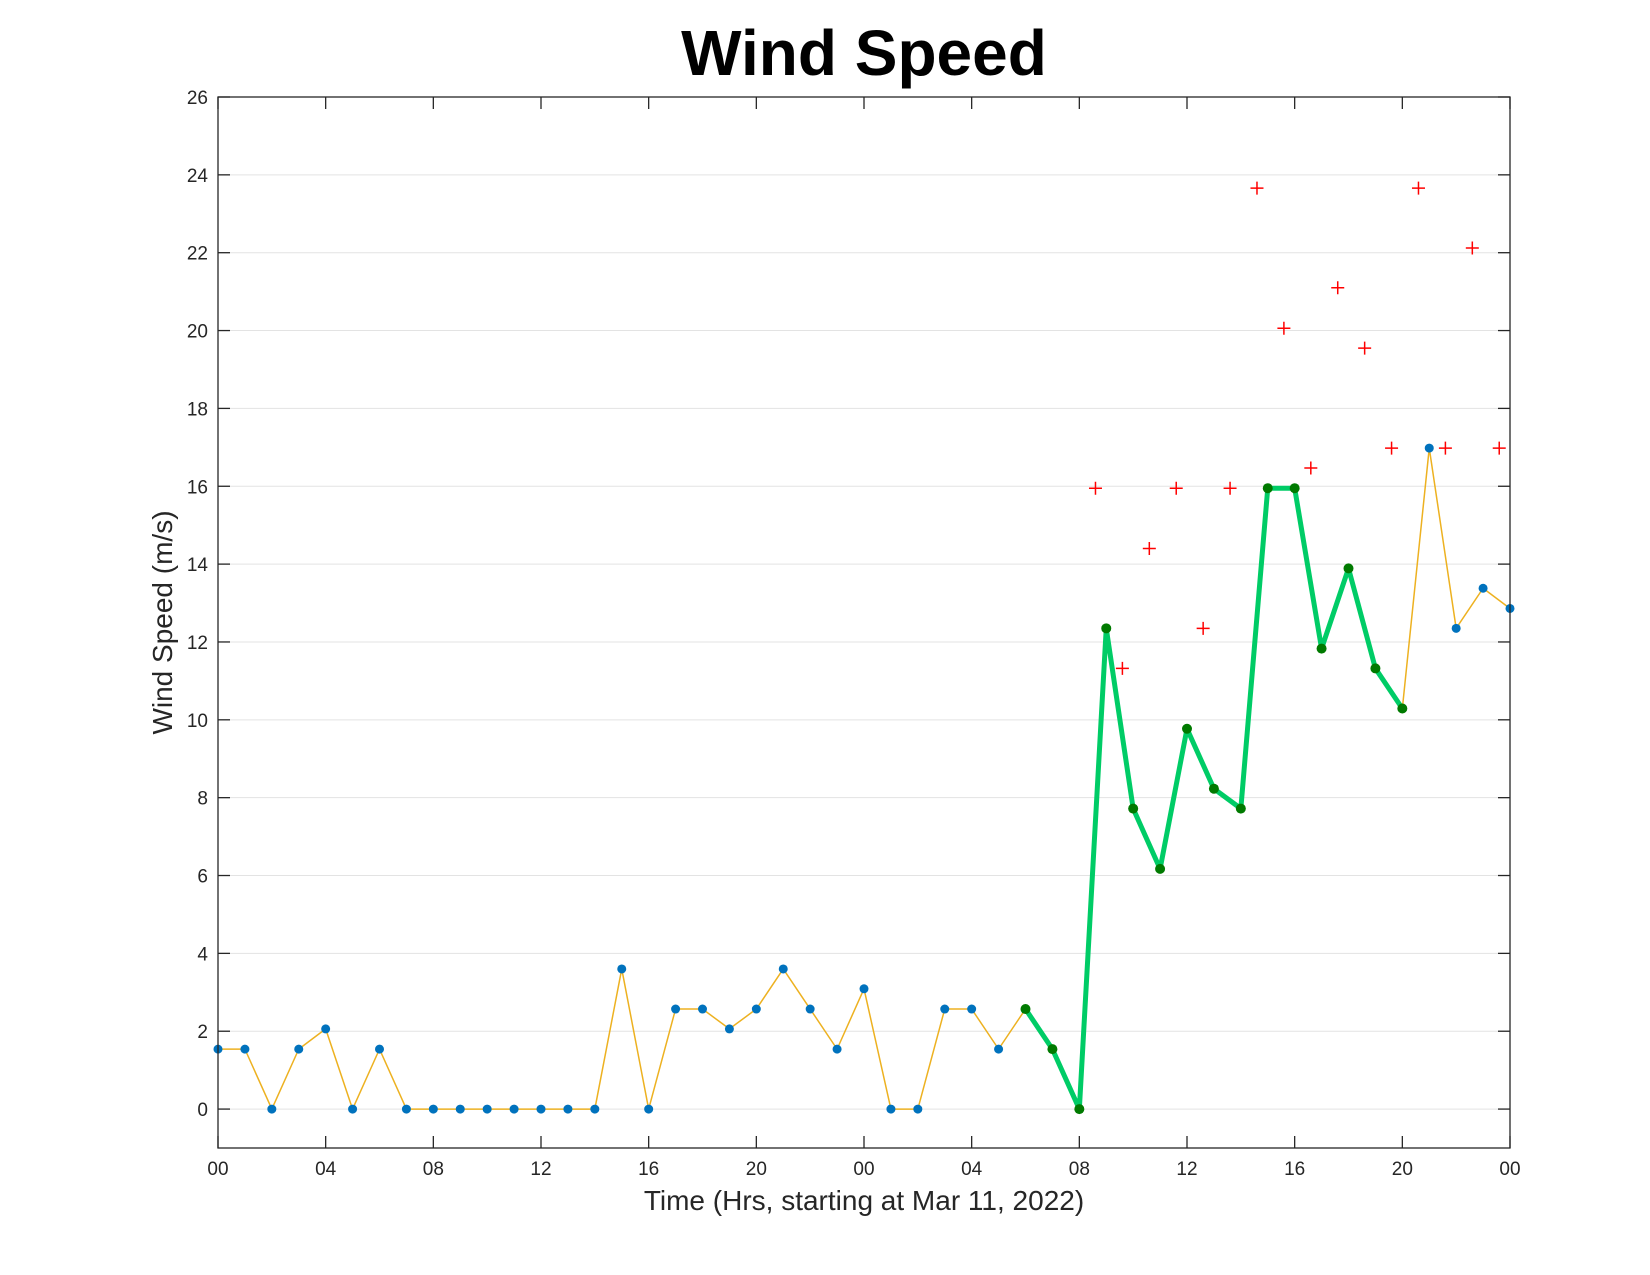  I want to click on y-tick-label: 12, so click(197, 643).